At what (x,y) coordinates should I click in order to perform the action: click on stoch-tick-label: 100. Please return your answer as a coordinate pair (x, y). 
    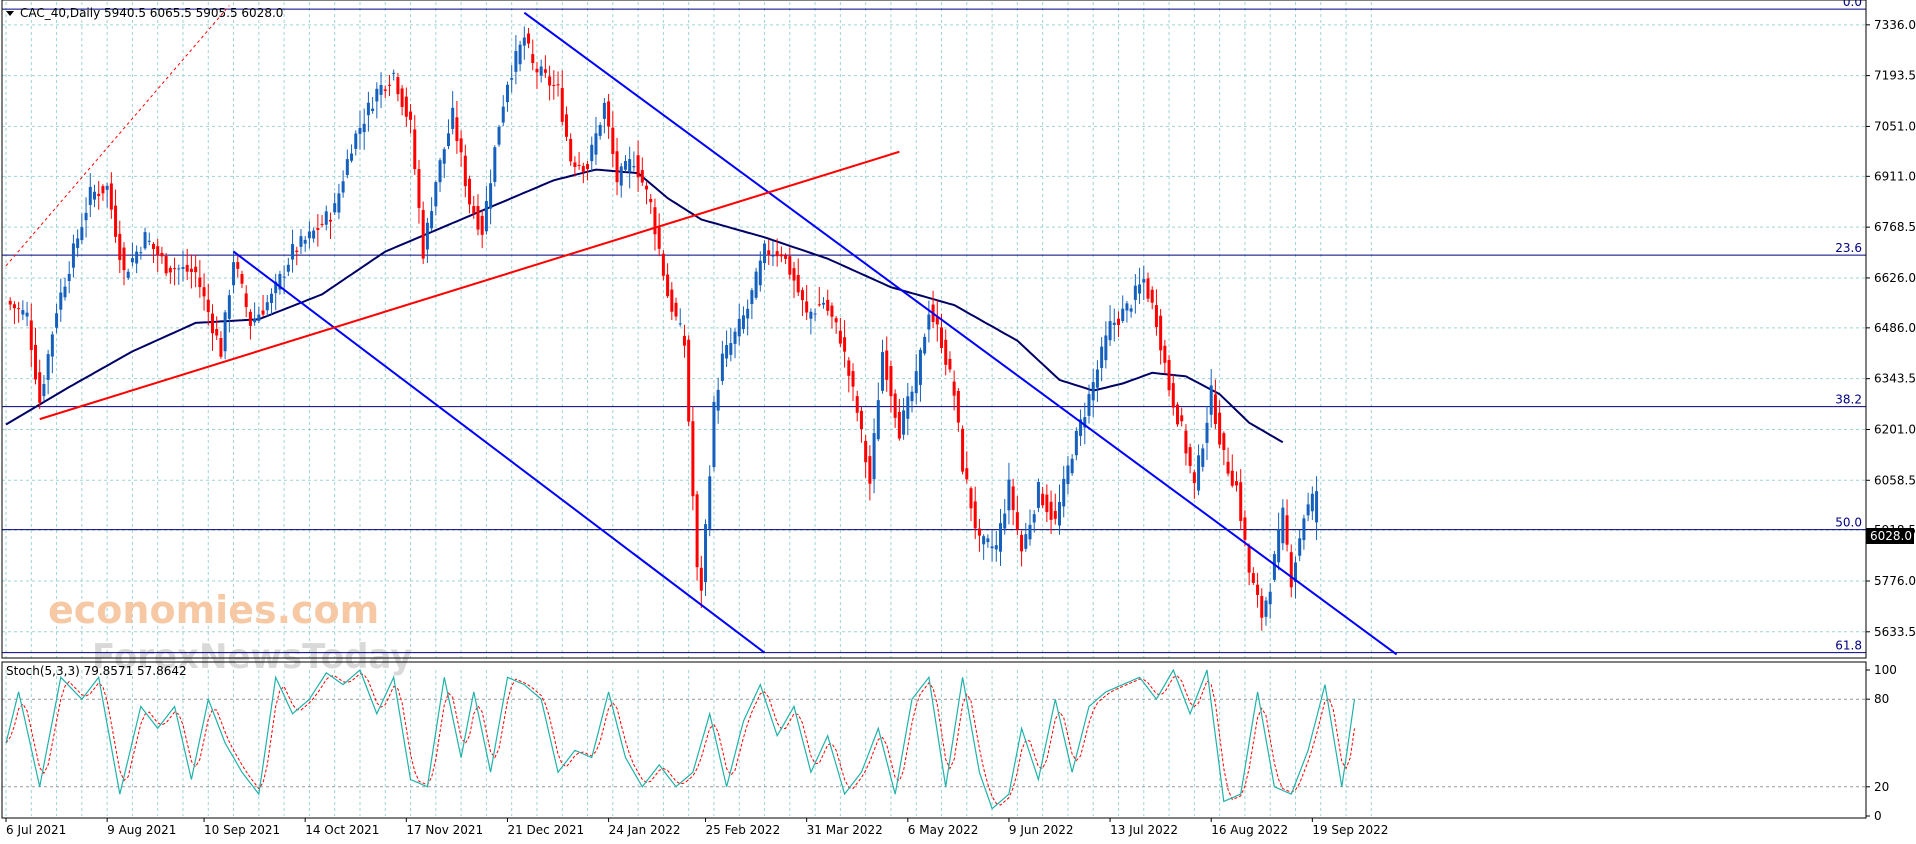
    Looking at the image, I should click on (1885, 670).